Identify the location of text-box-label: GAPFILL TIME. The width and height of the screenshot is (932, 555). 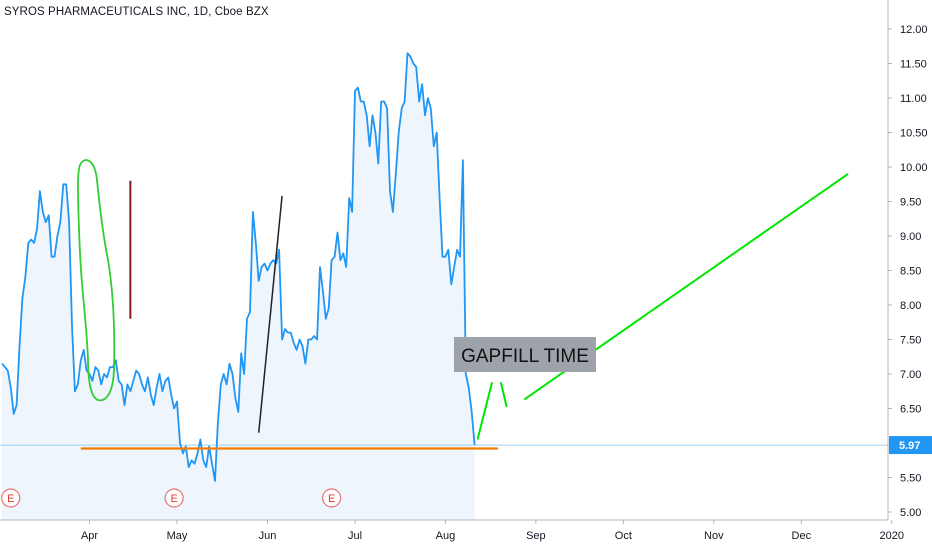
(525, 356).